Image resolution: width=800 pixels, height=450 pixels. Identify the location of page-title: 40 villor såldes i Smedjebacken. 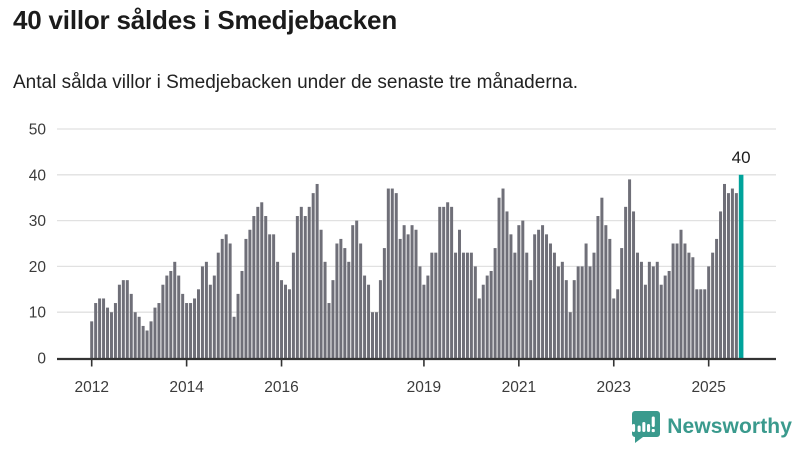
(205, 20).